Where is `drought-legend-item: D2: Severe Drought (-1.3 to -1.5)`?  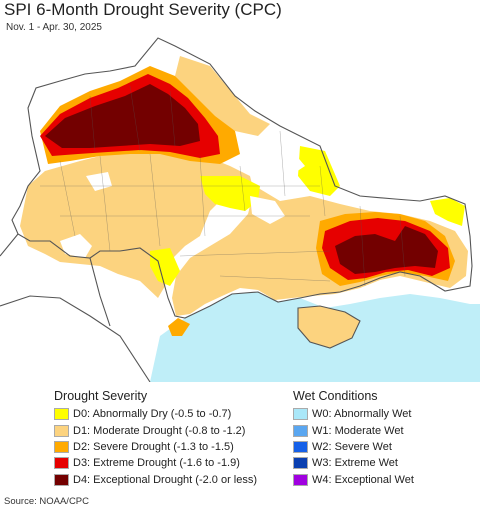
drought-legend-item: D2: Severe Drought (-1.3 to -1.5) is located at coordinates (155, 447).